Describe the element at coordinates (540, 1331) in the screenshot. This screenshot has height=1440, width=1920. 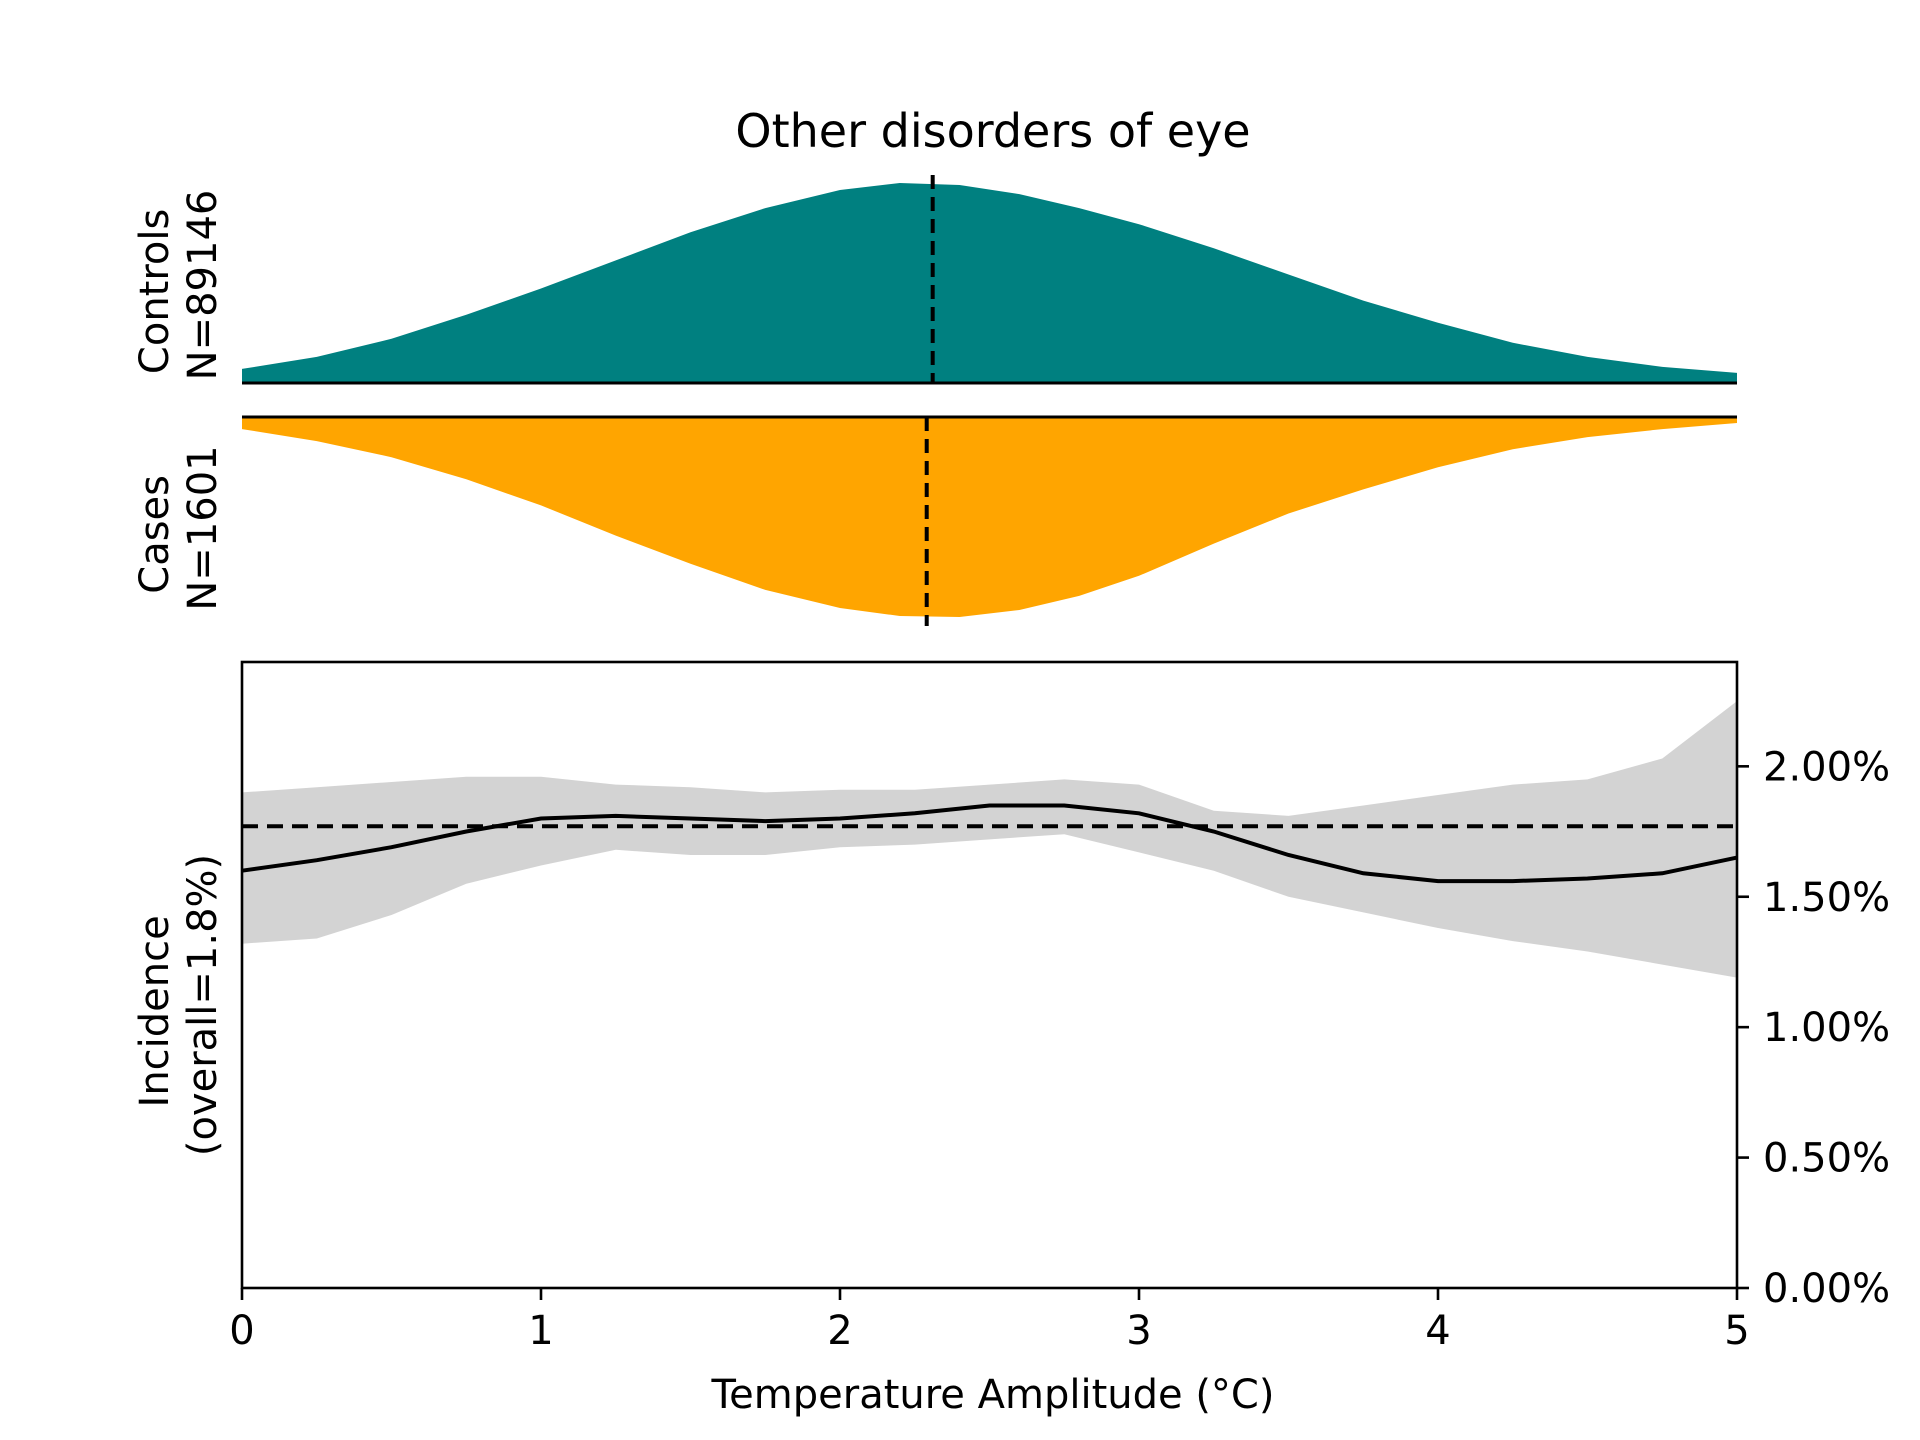
I see `x-tick-label: 1` at that location.